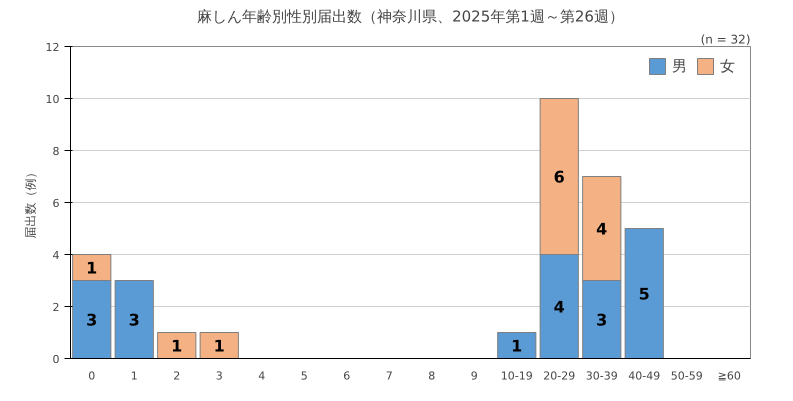 The width and height of the screenshot is (793, 401). I want to click on x-tick-label: 2, so click(176, 376).